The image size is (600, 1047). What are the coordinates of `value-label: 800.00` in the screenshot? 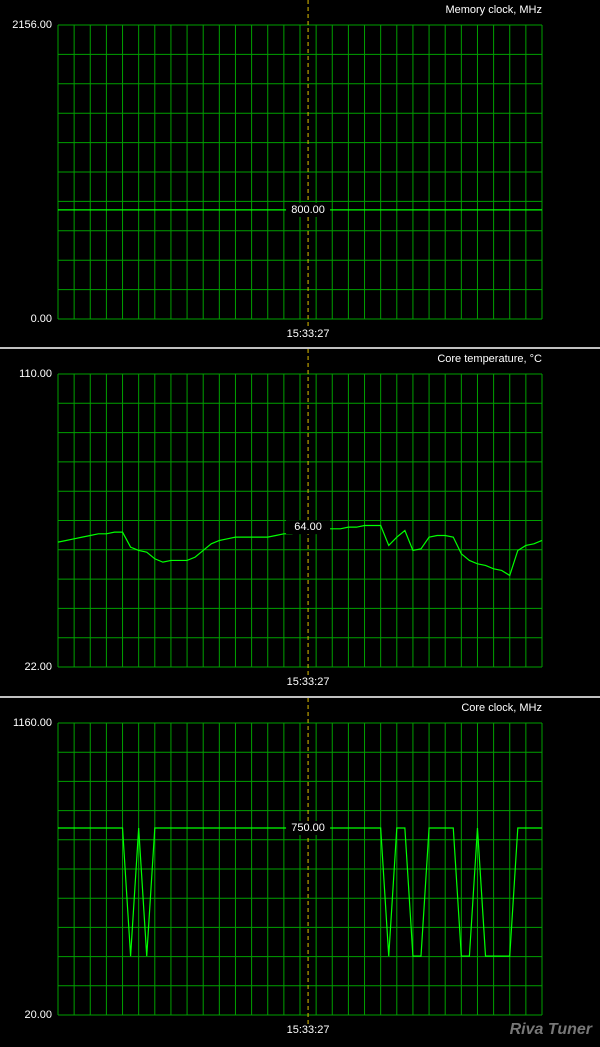 It's located at (308, 210).